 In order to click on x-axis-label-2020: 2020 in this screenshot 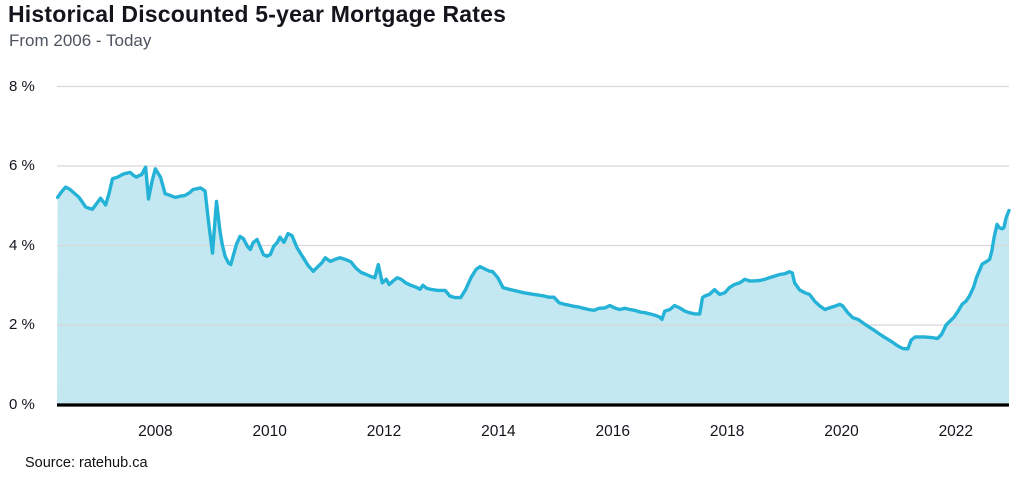, I will do `click(841, 431)`.